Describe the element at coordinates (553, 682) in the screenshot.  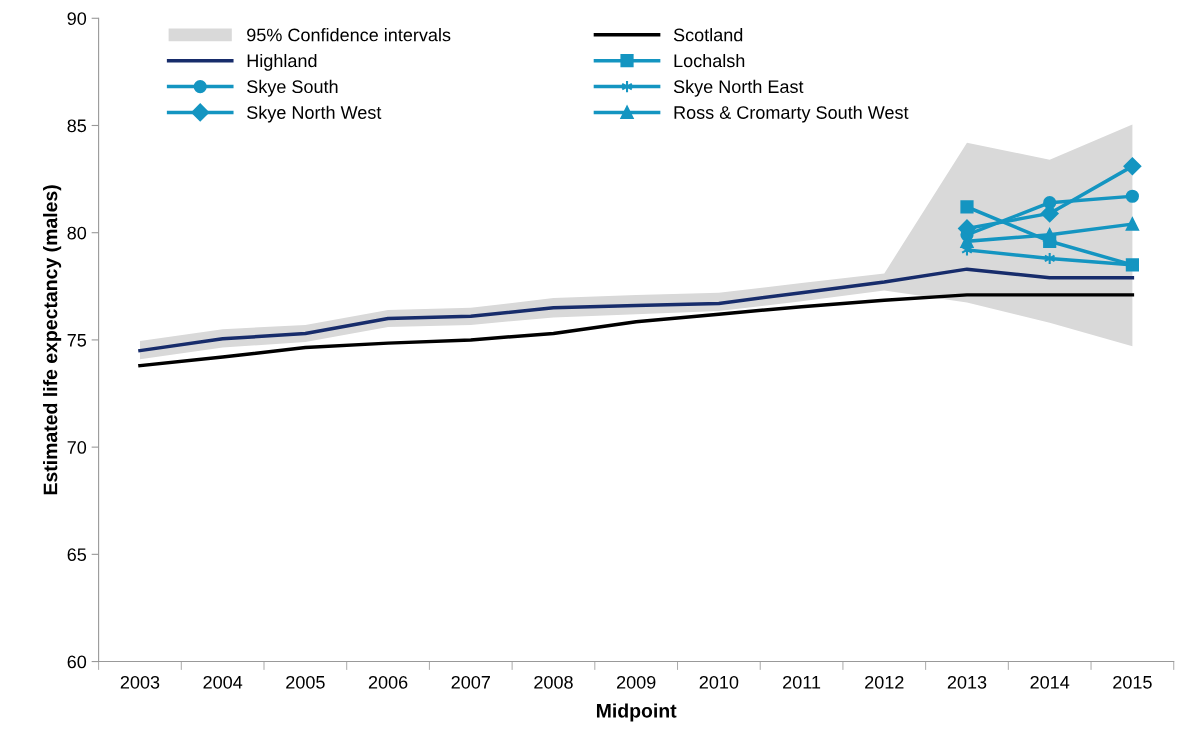
I see `x-tick-label: 2008` at that location.